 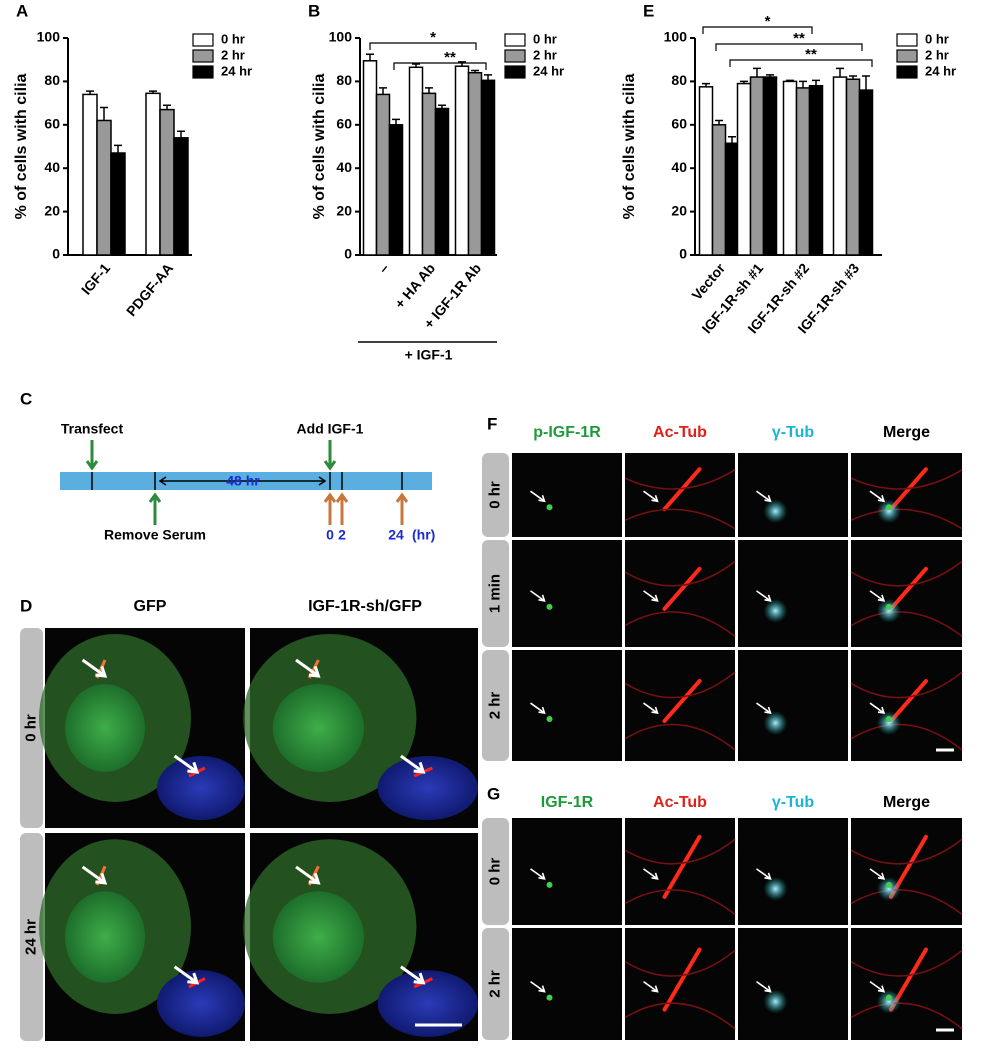 I want to click on column-label: IGF-1R-sh/GFP, so click(x=365, y=606).